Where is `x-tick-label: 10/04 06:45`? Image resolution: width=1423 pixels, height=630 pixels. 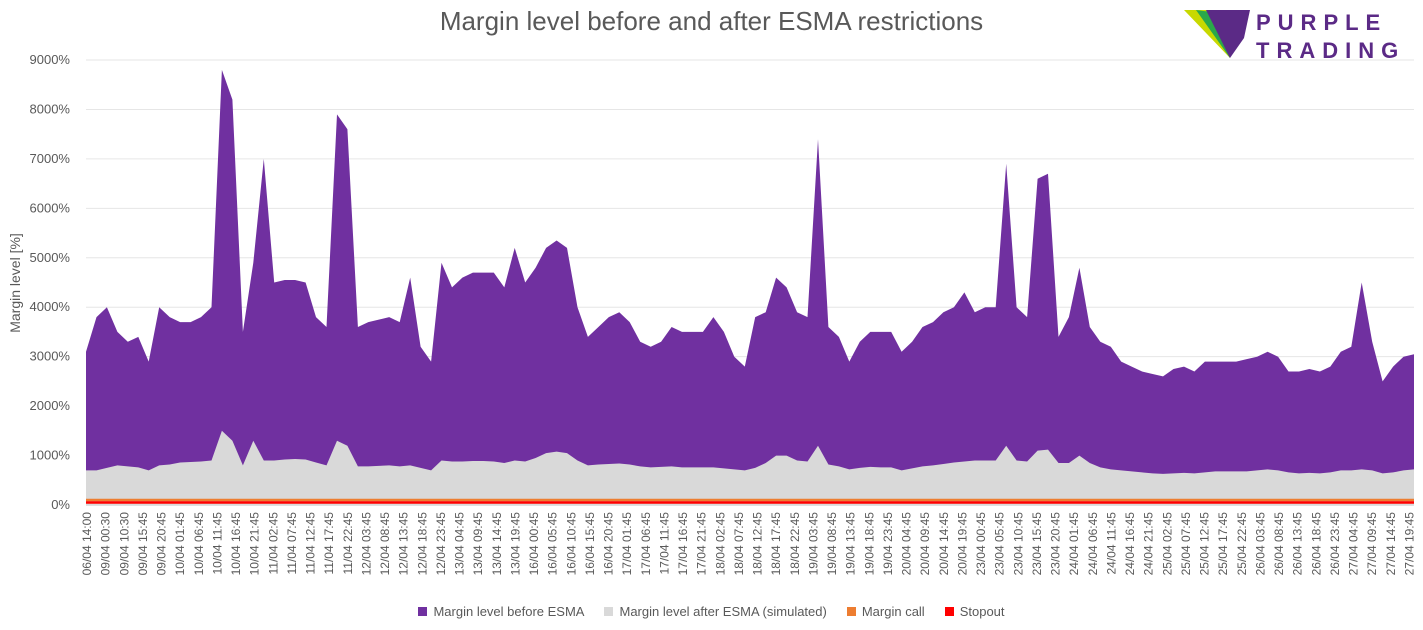
x-tick-label: 10/04 06:45 is located at coordinates (199, 544).